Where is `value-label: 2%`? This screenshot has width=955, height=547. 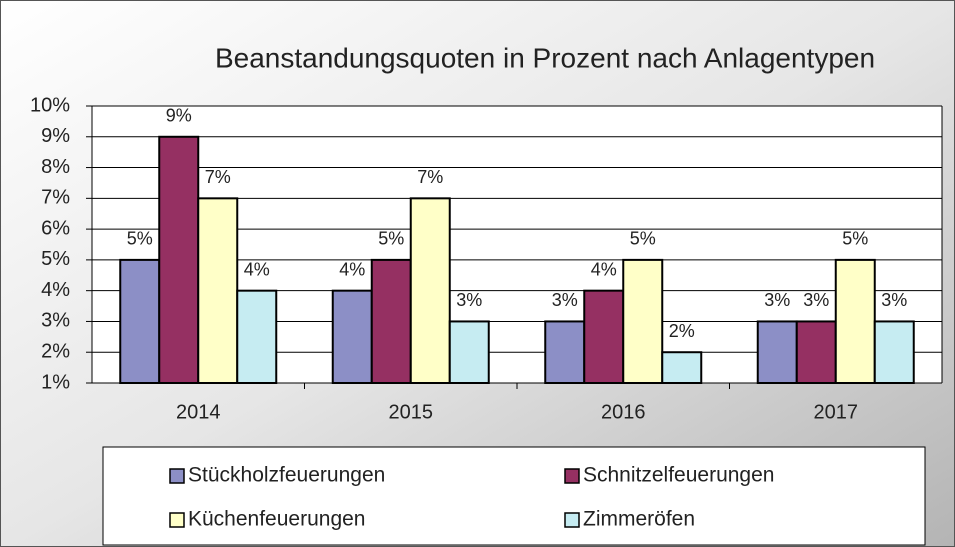 value-label: 2% is located at coordinates (682, 331).